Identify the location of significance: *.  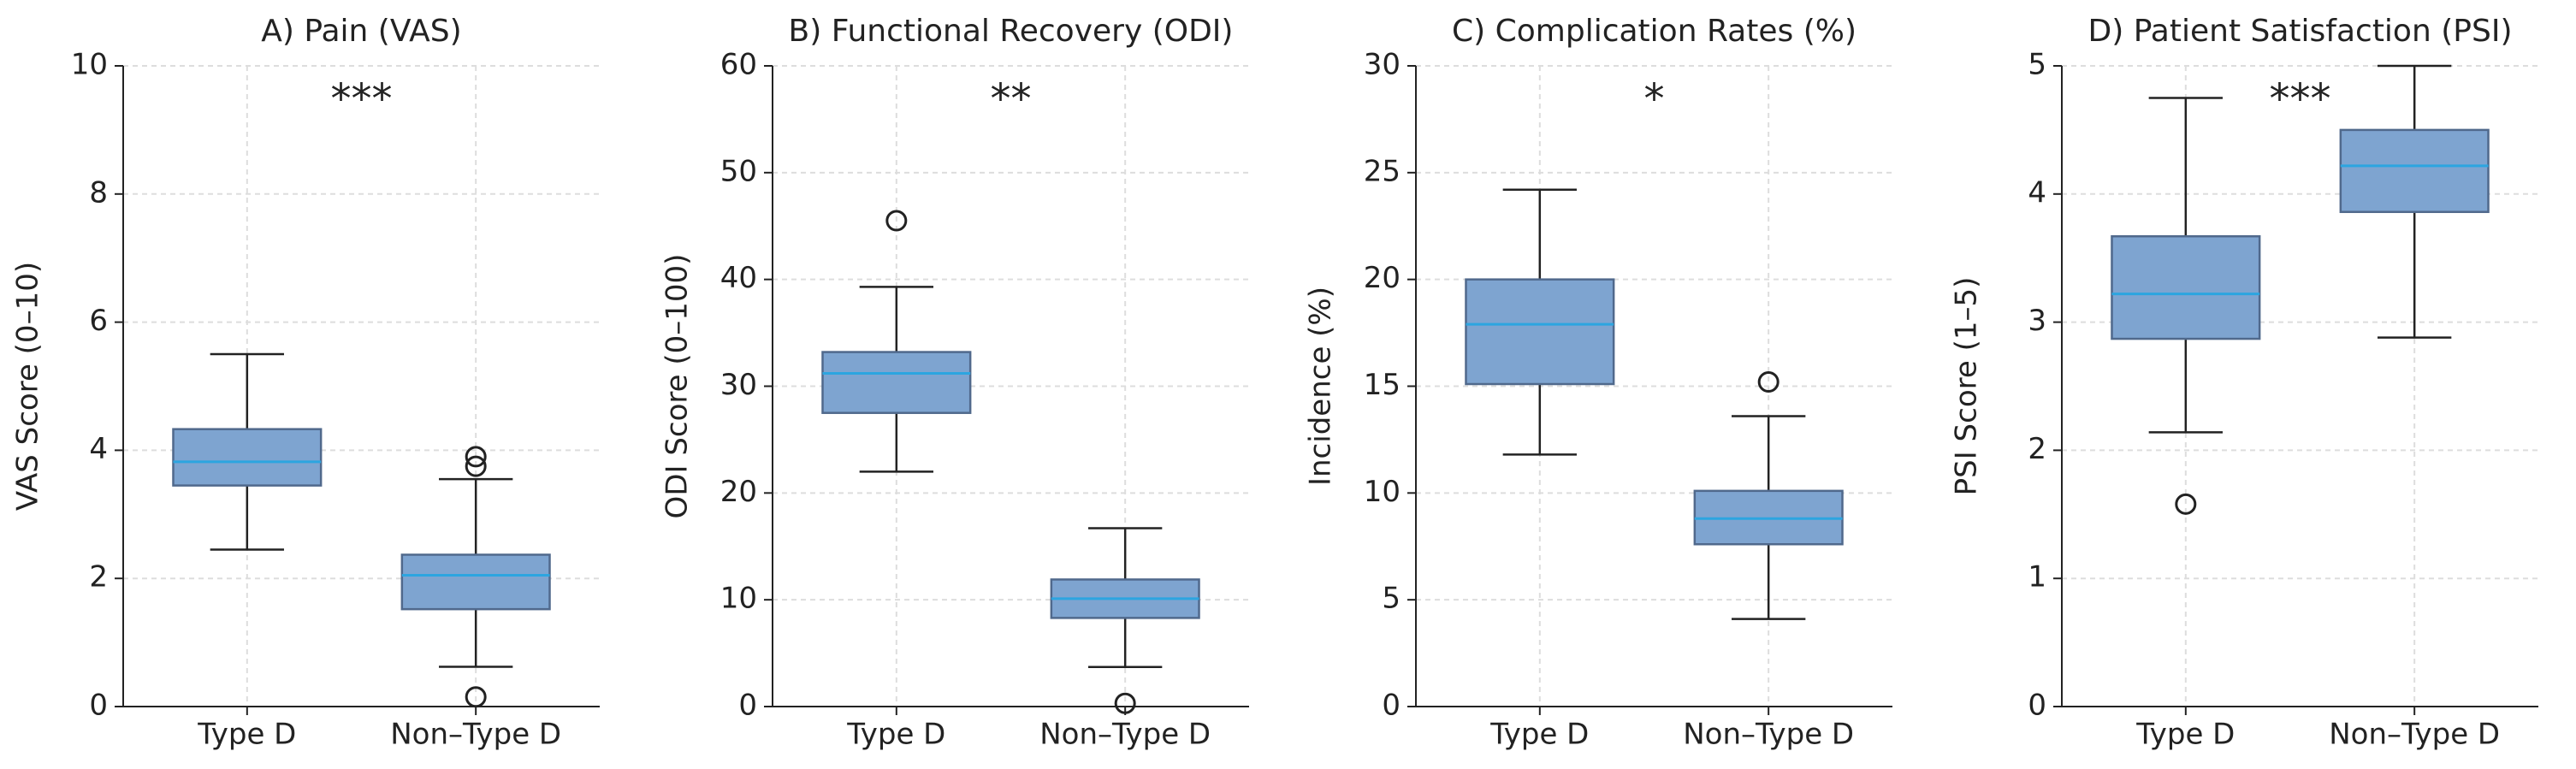
(1654, 99).